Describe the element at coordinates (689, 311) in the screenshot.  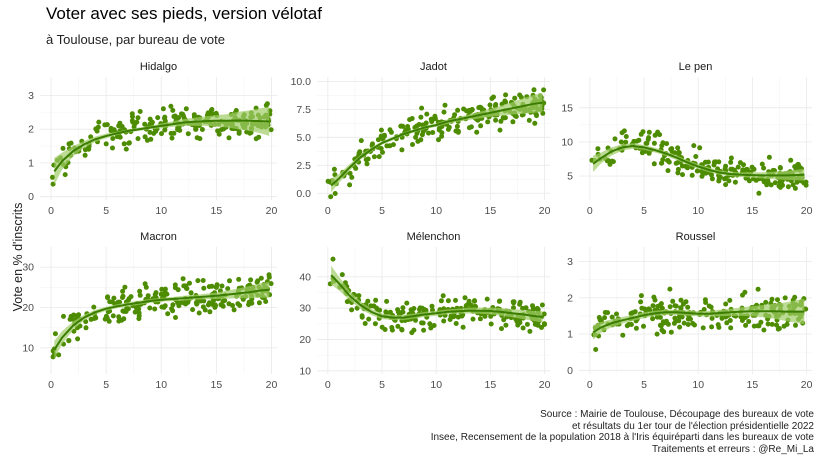
I see `facet-panel: Roussel 0 5 10 15 20 0 1 2 3` at that location.